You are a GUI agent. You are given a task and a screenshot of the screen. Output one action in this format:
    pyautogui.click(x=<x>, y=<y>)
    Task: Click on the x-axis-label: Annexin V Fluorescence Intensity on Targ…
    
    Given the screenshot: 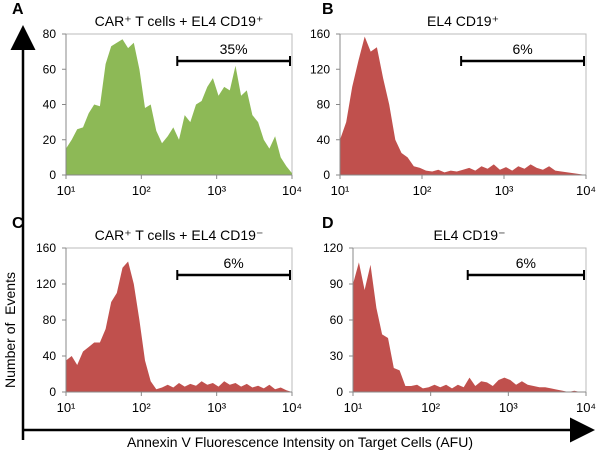 What is the action you would take?
    pyautogui.click(x=300, y=442)
    